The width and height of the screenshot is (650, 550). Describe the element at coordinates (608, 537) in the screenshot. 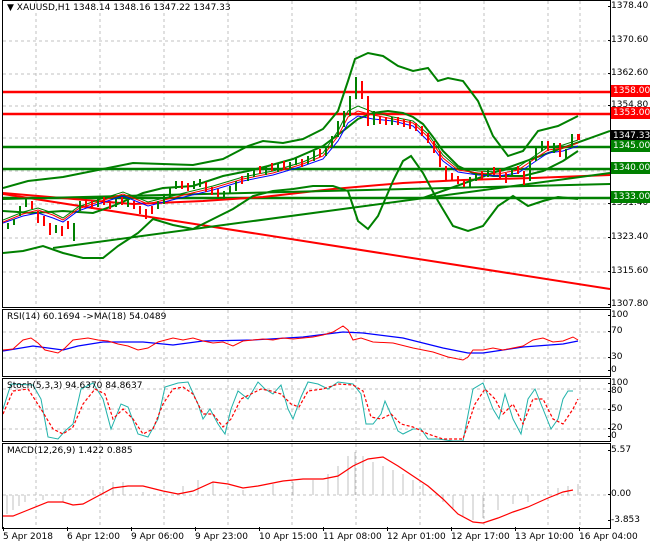

I see `x-label: 16 Apr 04:00` at that location.